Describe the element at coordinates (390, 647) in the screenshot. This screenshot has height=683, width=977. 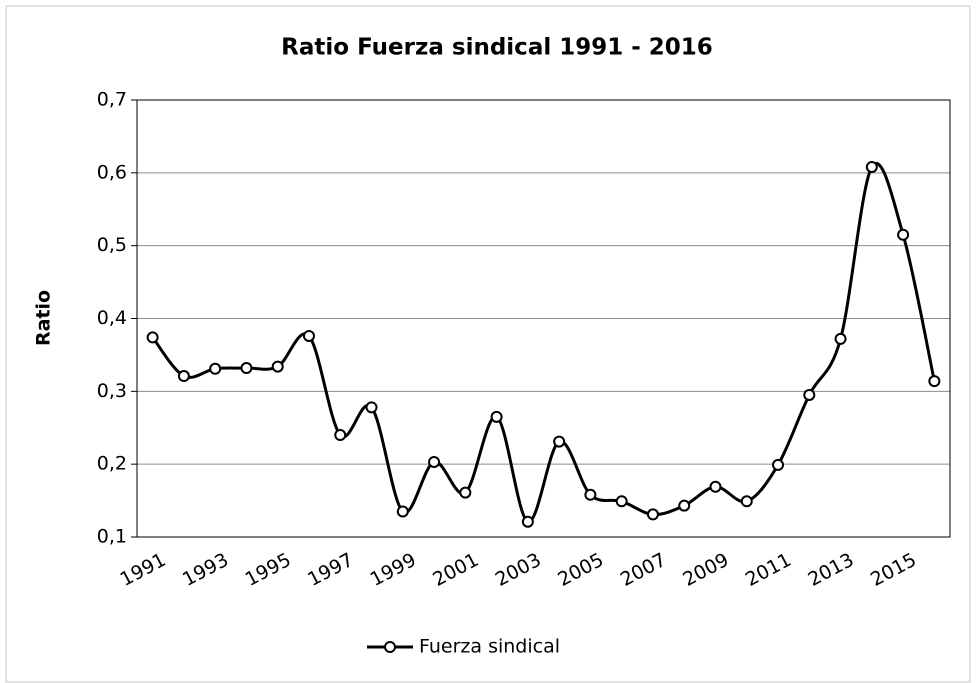
I see `legend-marker` at that location.